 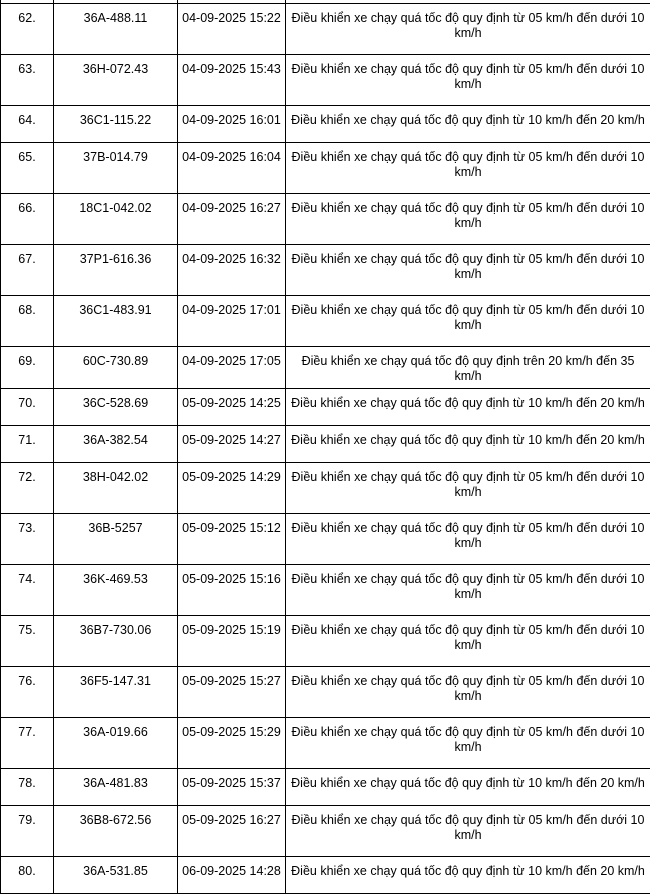 What do you see at coordinates (232, 29) in the screenshot?
I see `violation-datetime-cell: 04-09-2025 15:22` at bounding box center [232, 29].